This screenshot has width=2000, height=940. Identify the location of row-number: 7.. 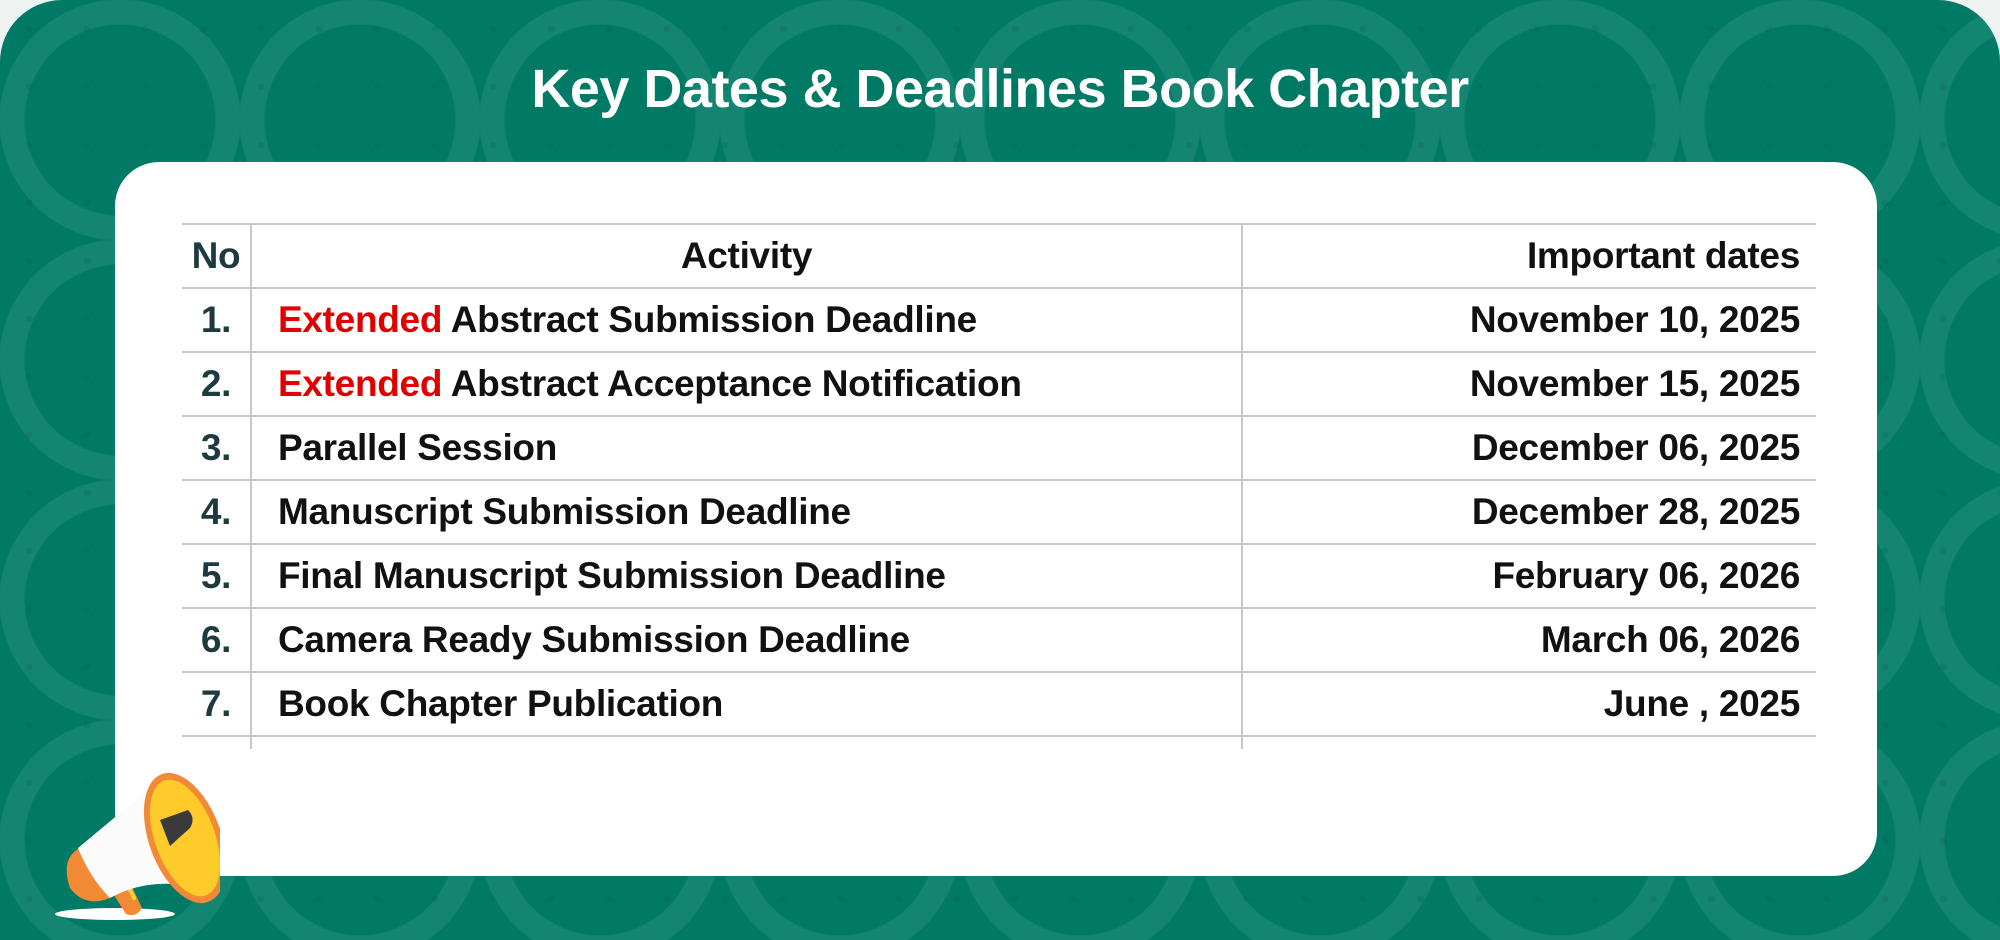
(217, 704).